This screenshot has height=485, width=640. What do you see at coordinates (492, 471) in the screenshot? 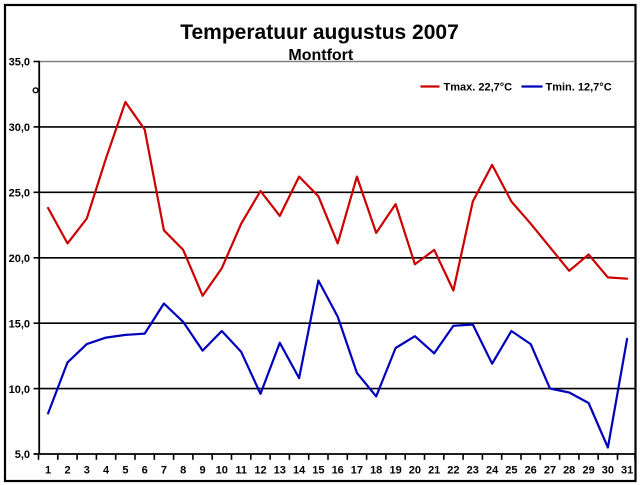
I see `svg-text: 24` at bounding box center [492, 471].